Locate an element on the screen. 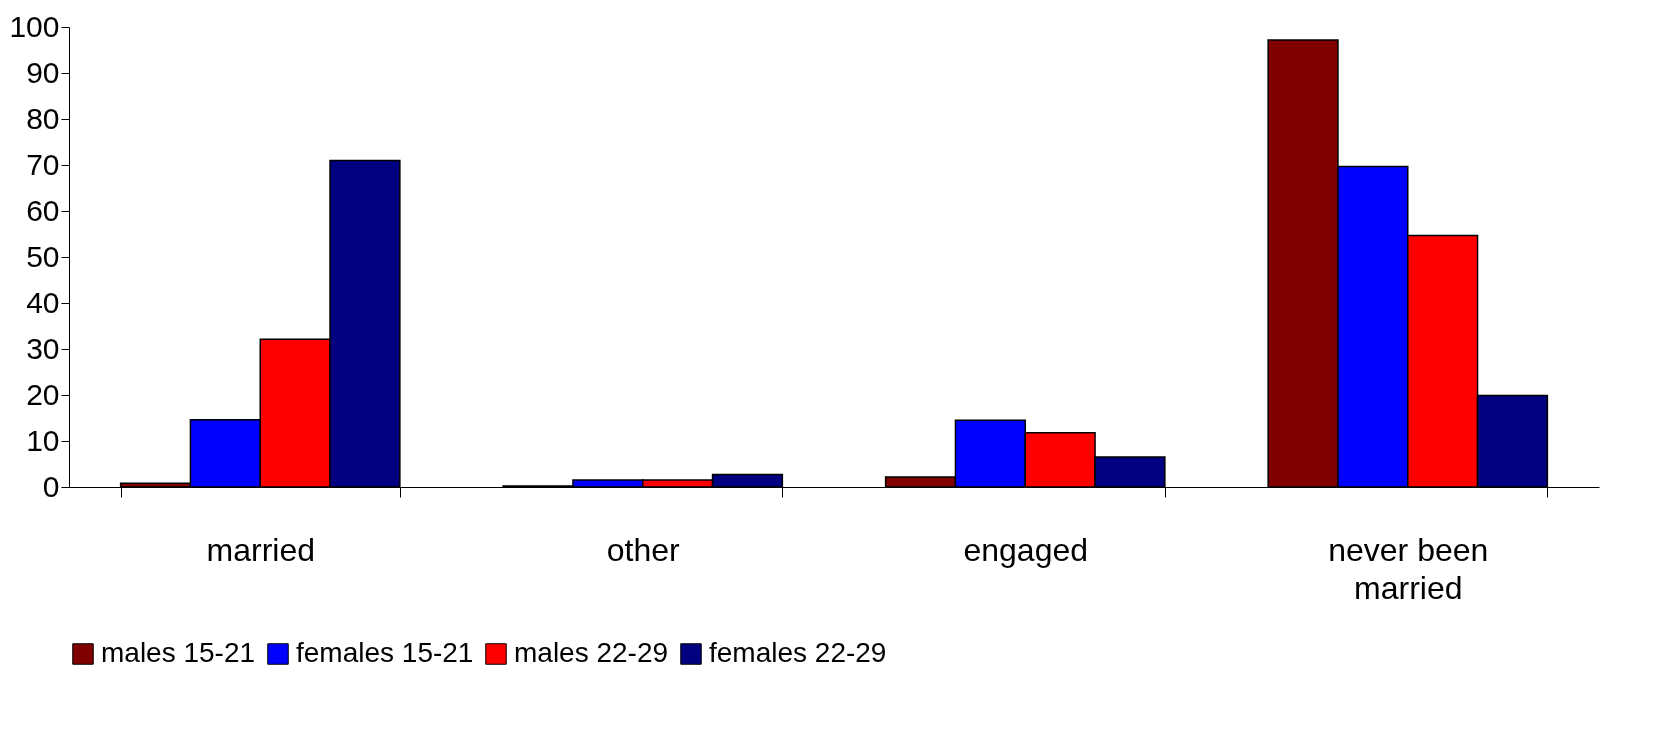  y-tick-label: 90 is located at coordinates (43, 72).